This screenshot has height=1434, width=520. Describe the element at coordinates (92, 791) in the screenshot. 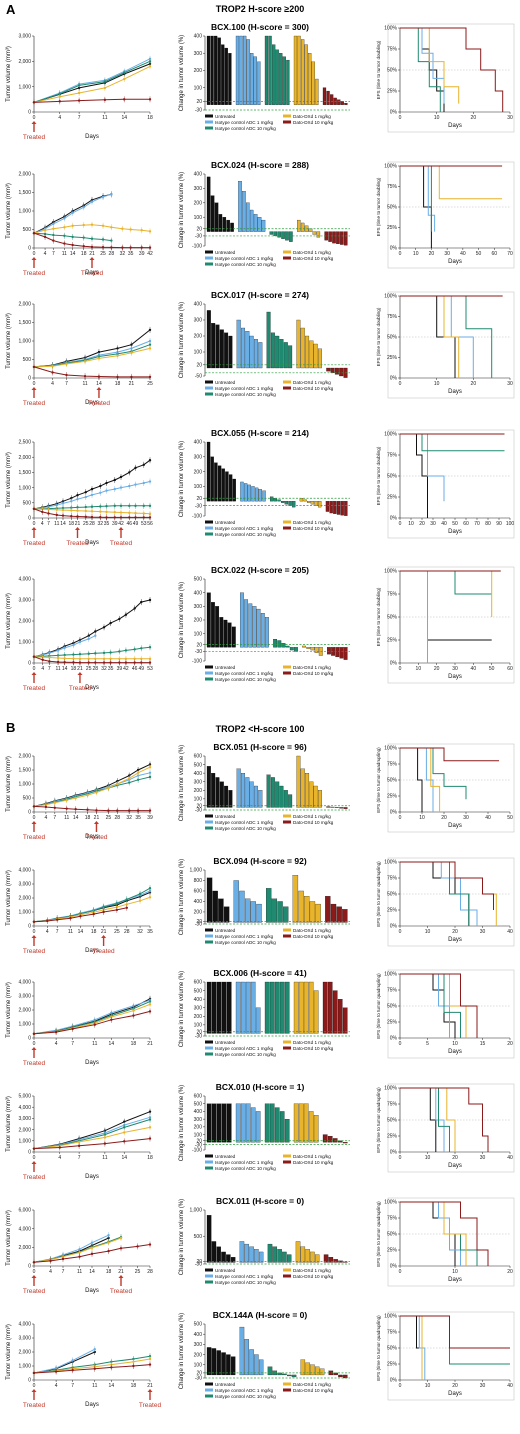

I see `tumor-series-line` at that location.